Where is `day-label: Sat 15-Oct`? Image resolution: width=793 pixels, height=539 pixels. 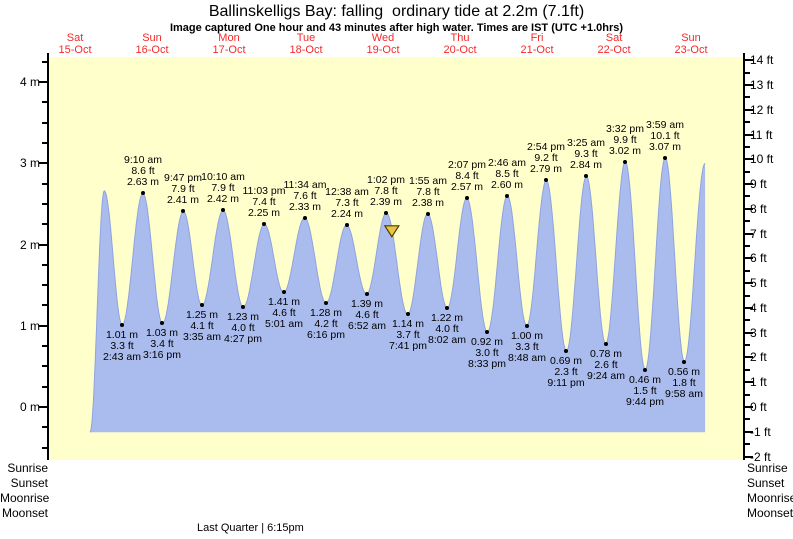 day-label: Sat 15-Oct is located at coordinates (75, 44).